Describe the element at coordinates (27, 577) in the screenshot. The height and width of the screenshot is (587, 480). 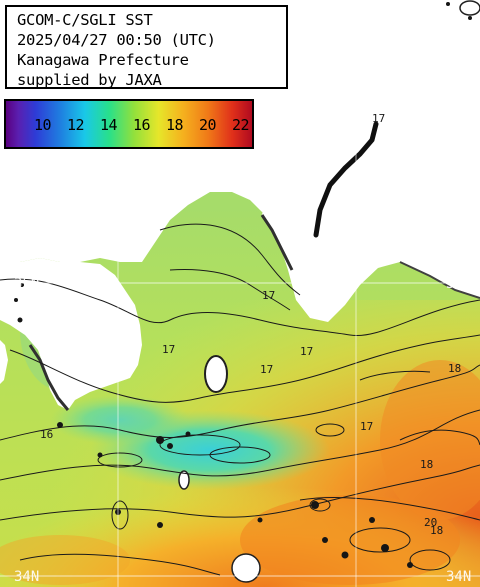
I see `lat-label-34n-left: 34N` at that location.